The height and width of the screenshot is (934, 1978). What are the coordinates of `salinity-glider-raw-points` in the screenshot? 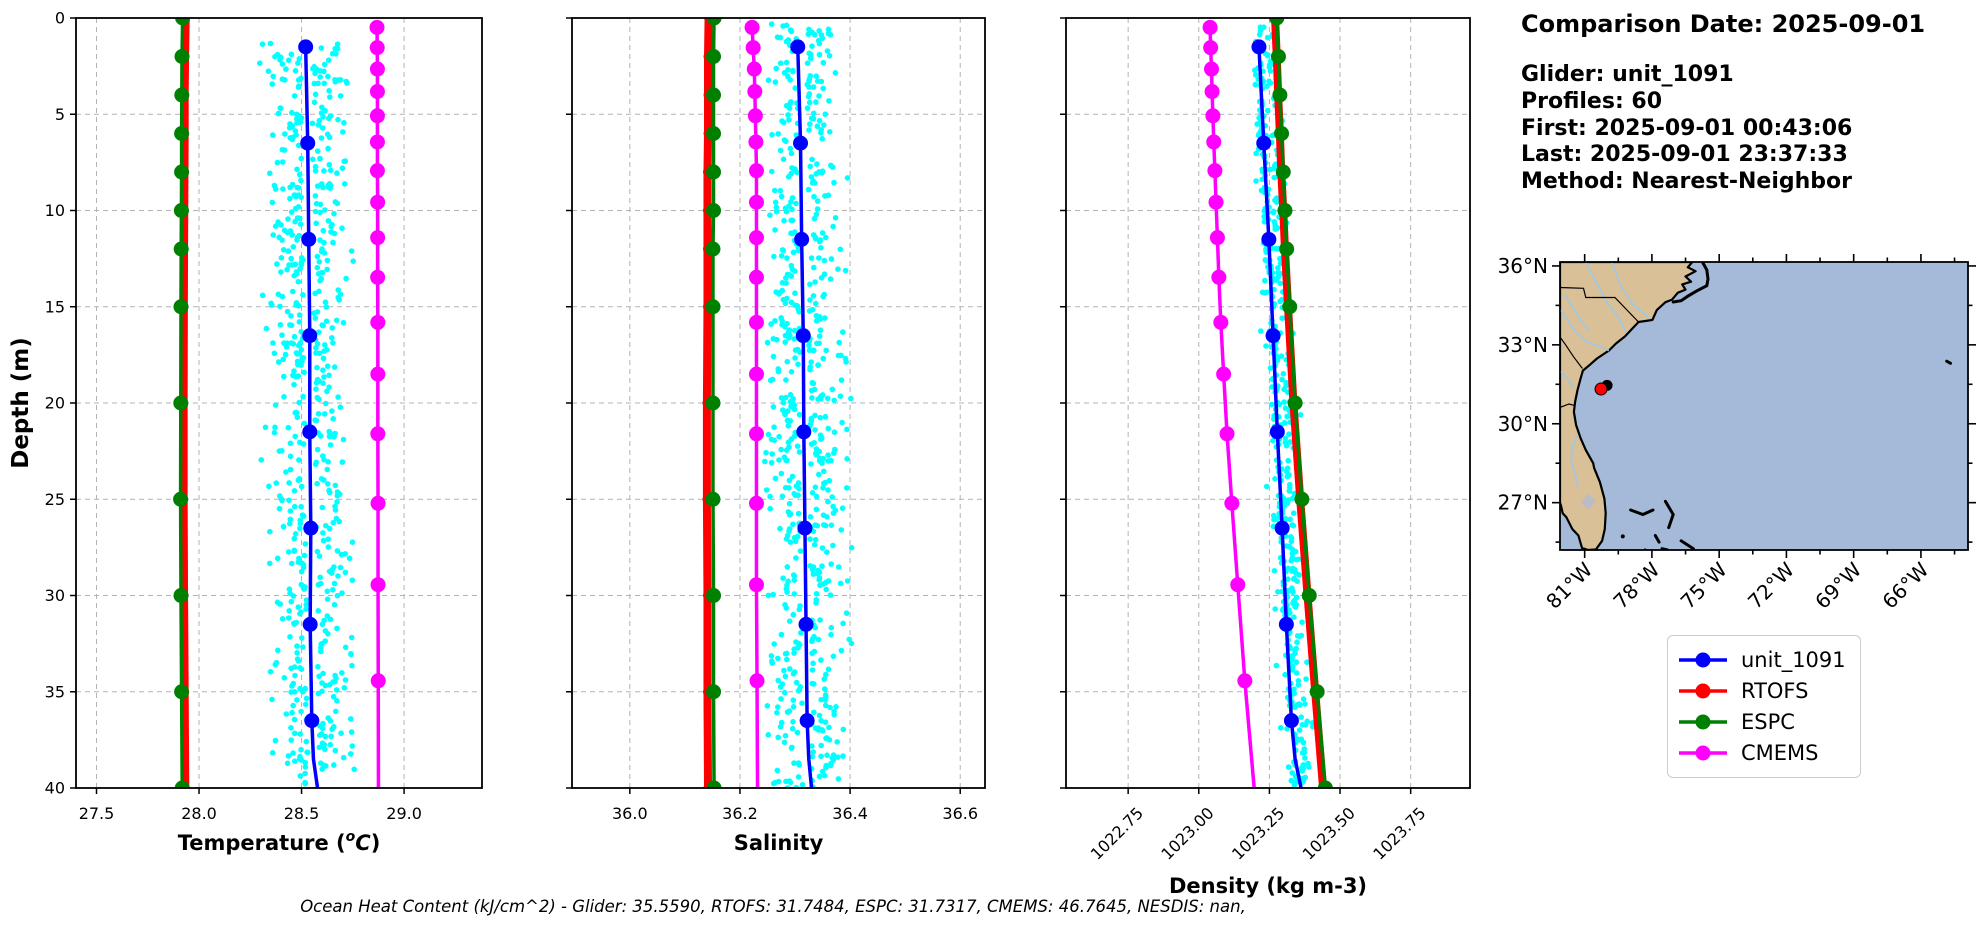 It's located at (808, 404).